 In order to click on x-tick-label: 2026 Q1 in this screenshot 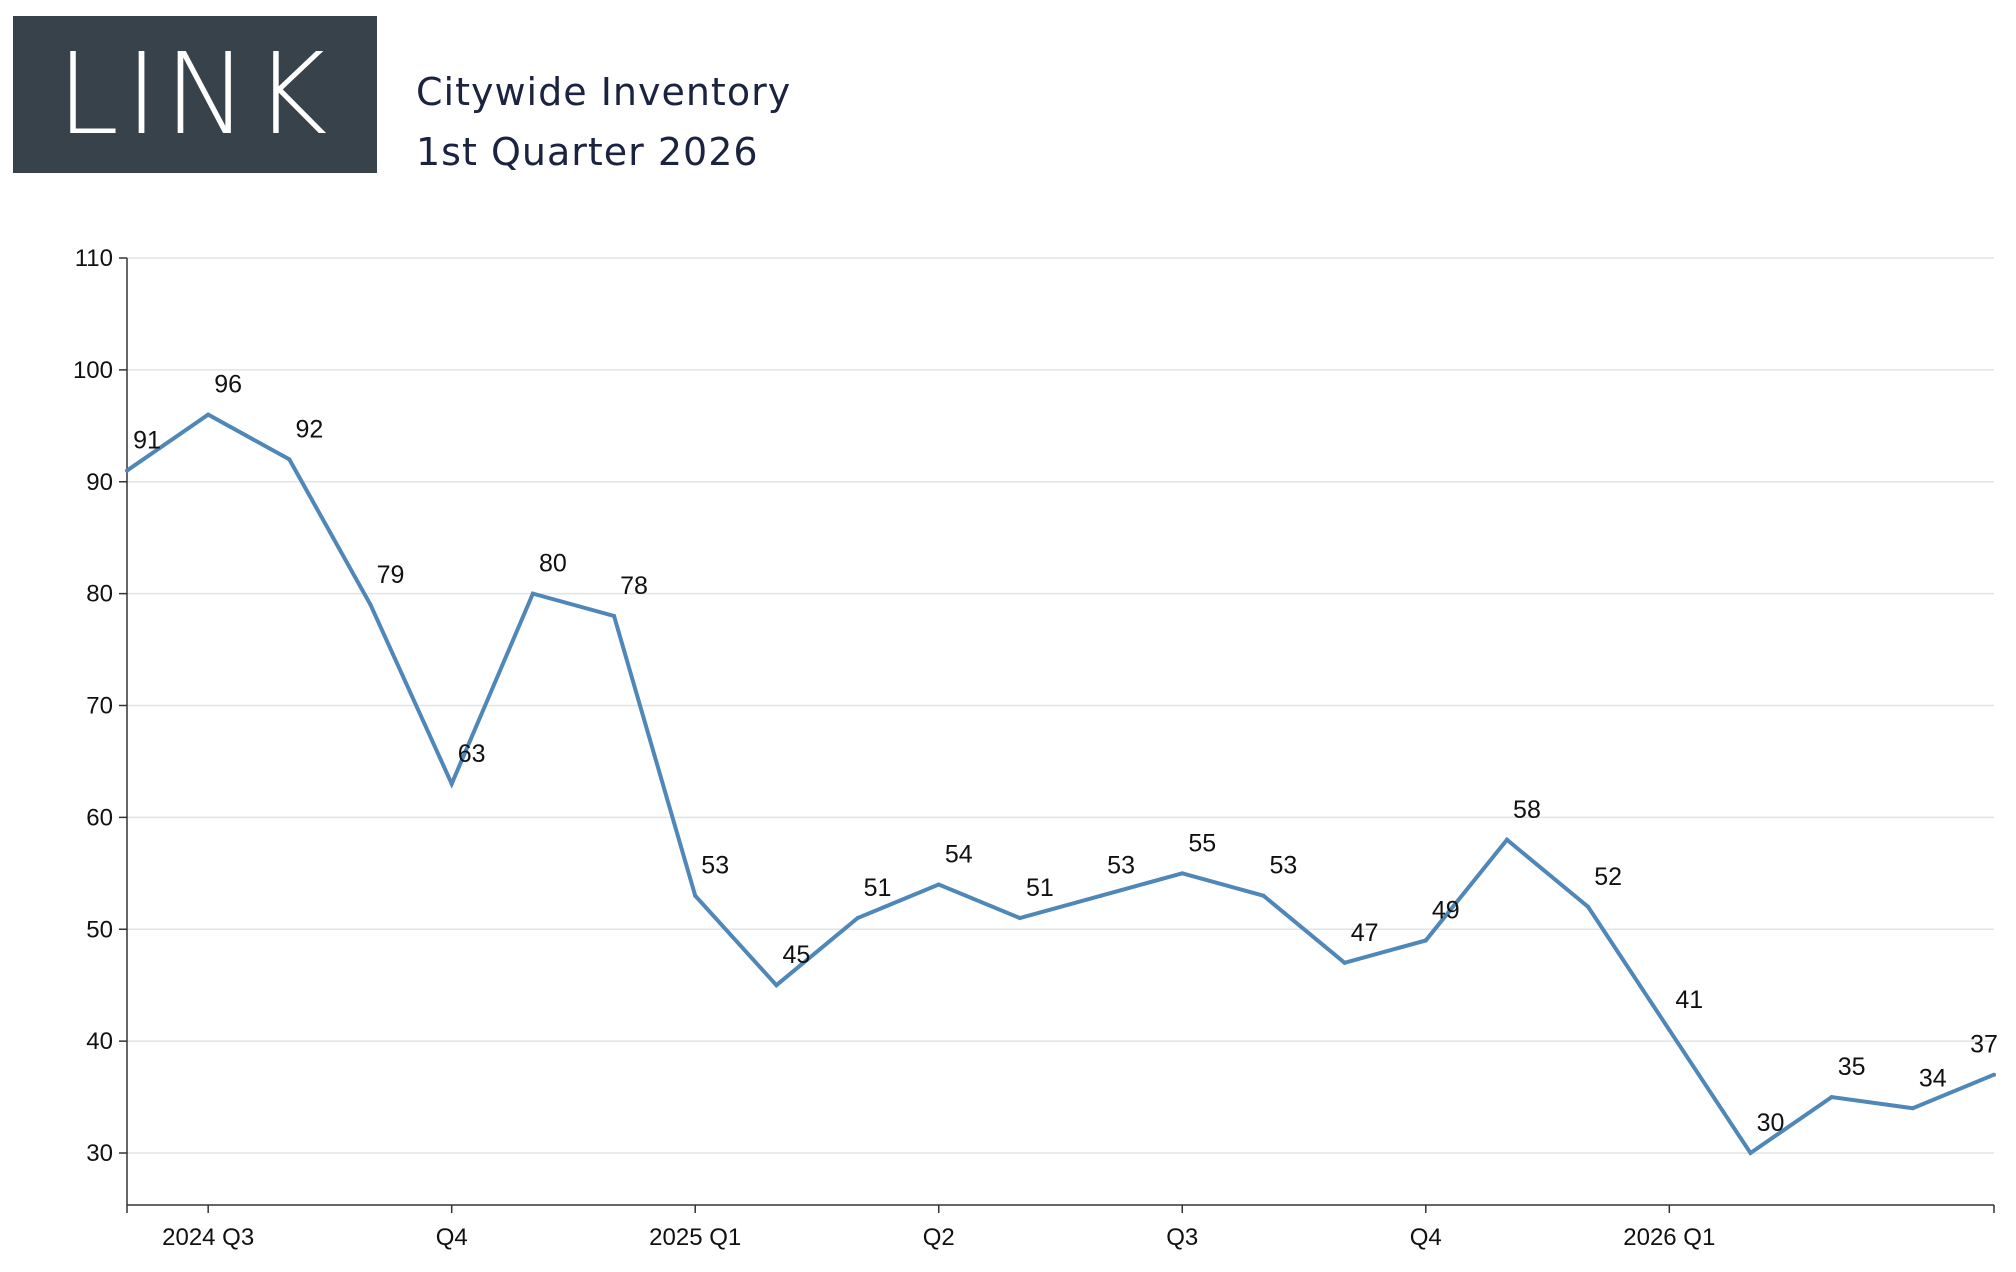, I will do `click(1669, 1237)`.